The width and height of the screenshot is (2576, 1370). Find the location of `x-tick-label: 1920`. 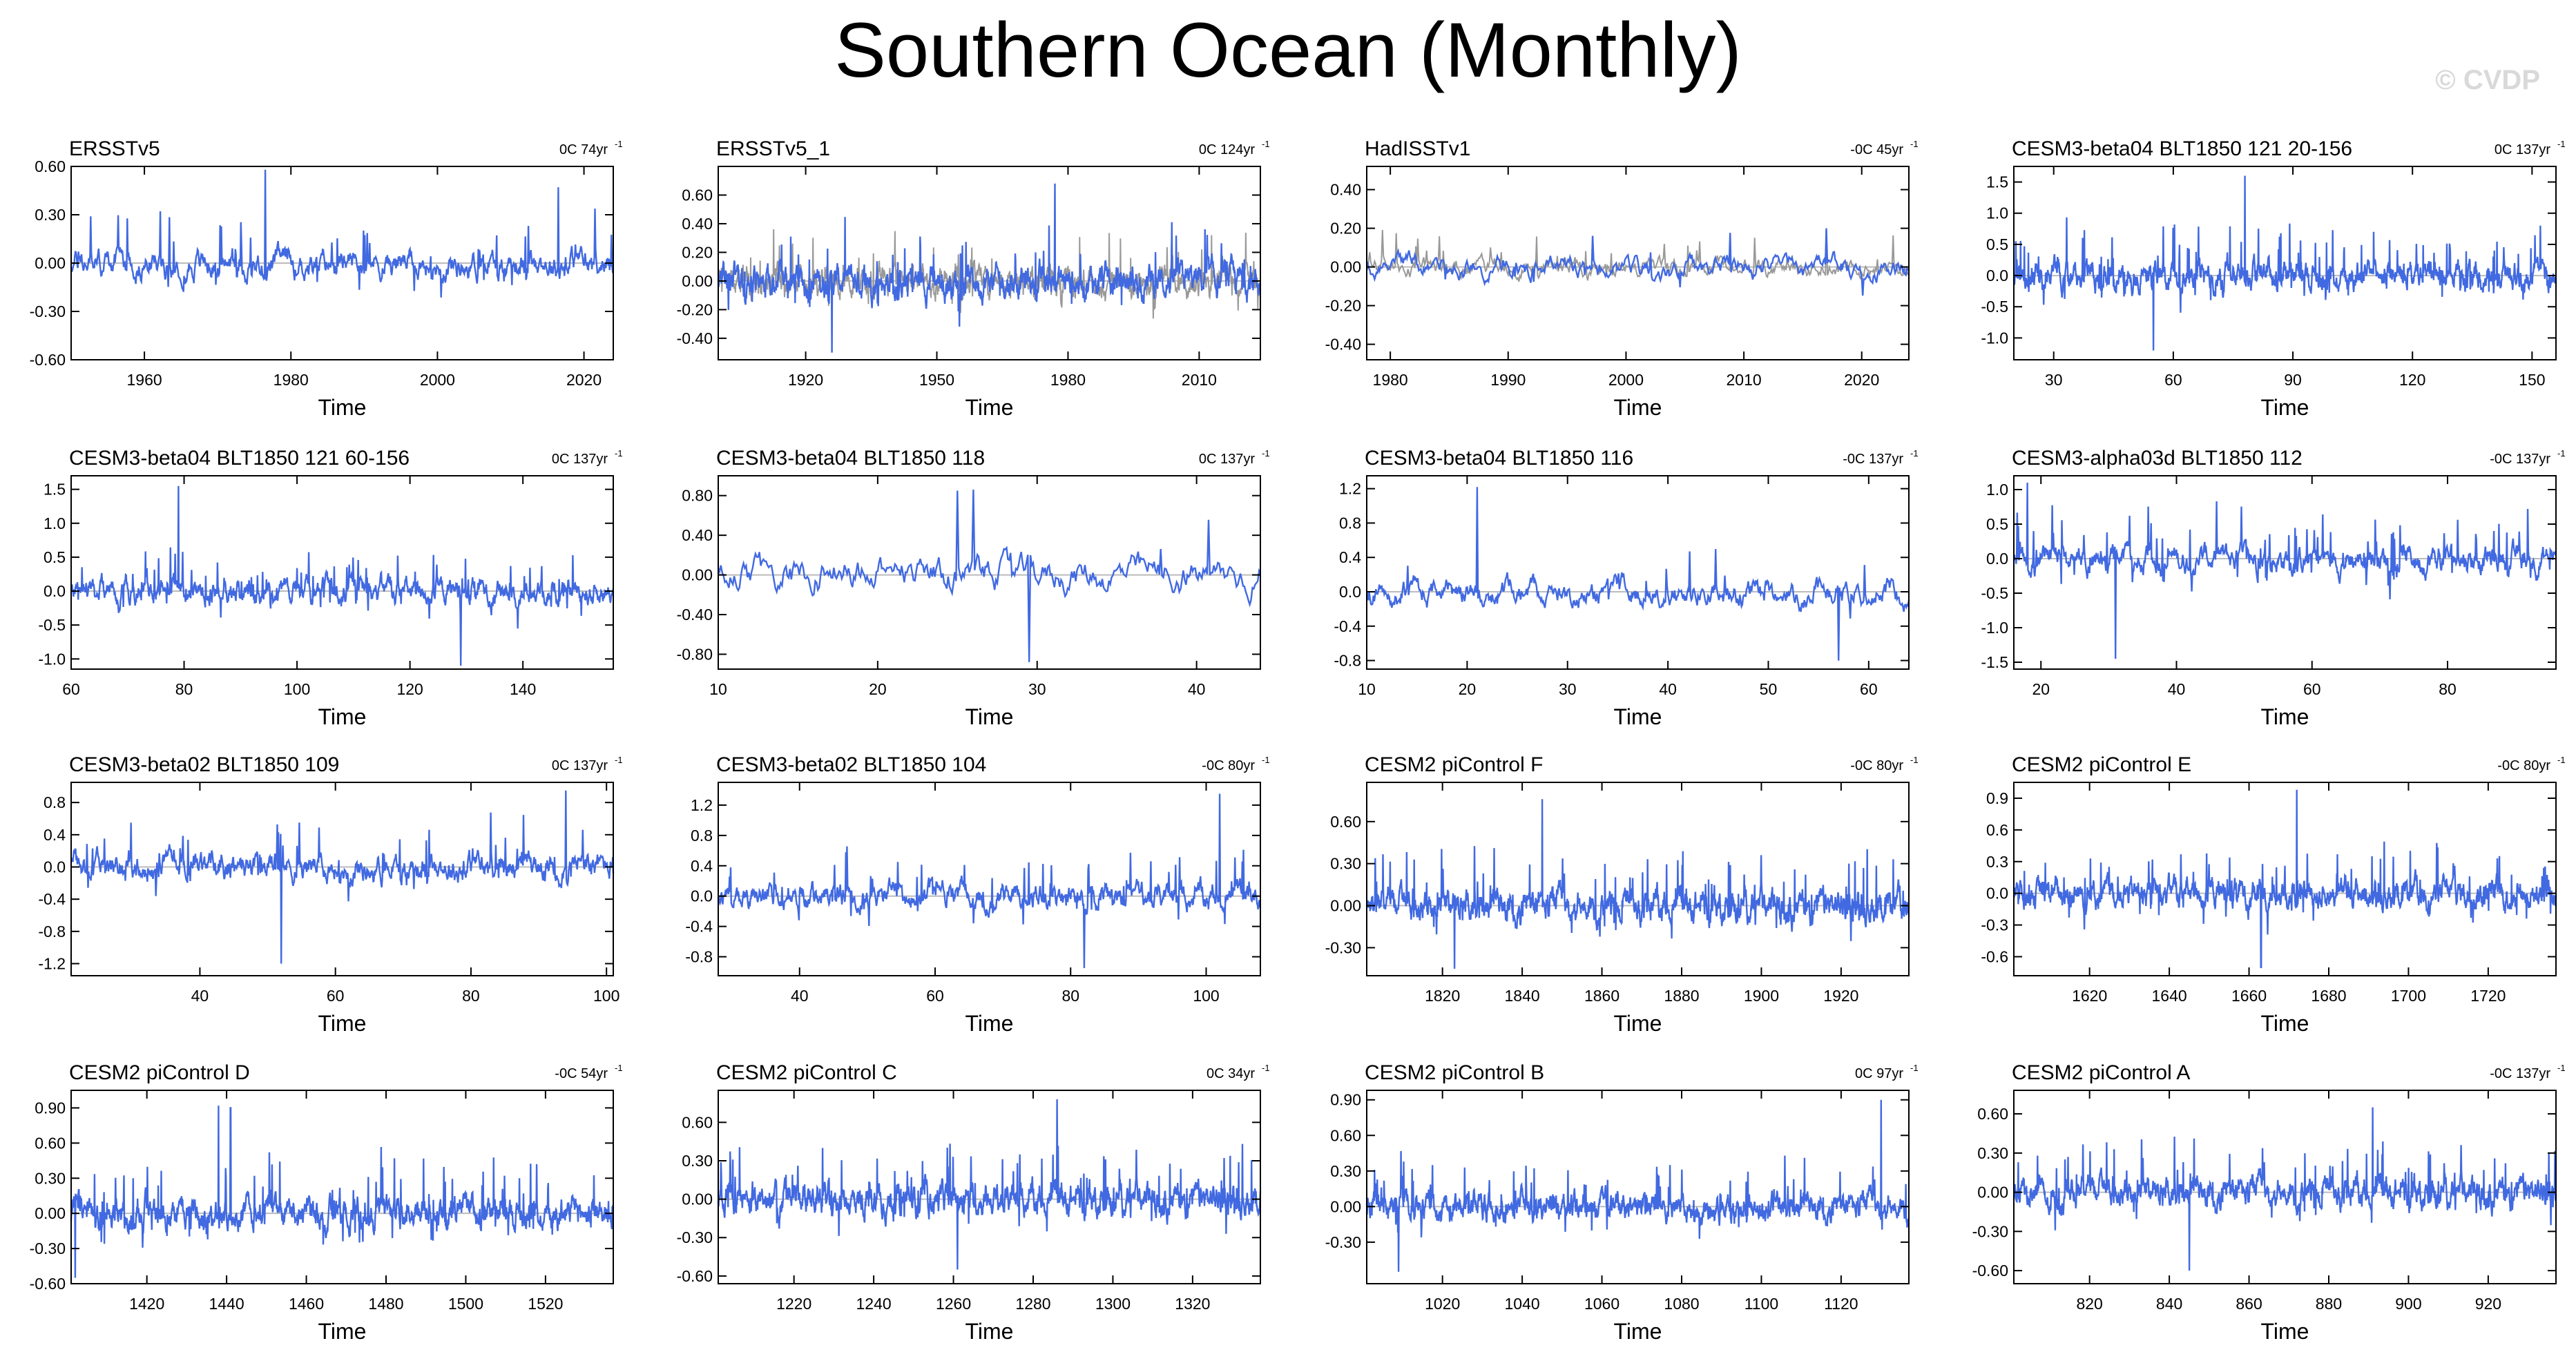

x-tick-label: 1920 is located at coordinates (805, 380).